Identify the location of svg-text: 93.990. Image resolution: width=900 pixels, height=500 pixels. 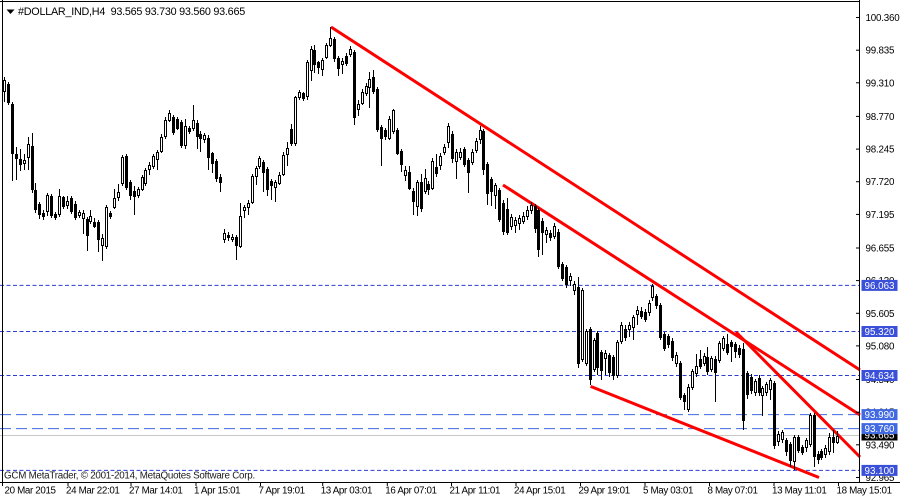
(880, 415).